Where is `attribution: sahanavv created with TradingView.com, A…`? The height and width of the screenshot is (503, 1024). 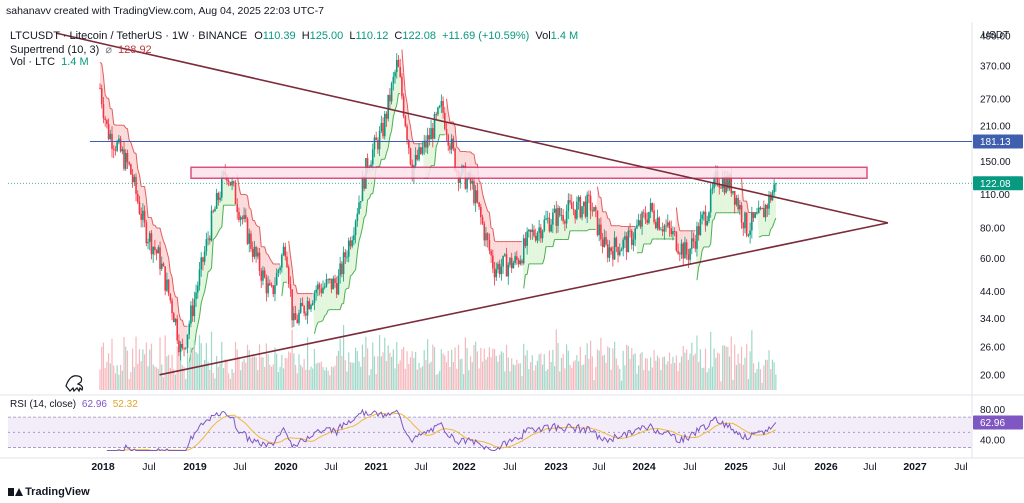
attribution: sahanavv created with TradingView.com, A… is located at coordinates (165, 11).